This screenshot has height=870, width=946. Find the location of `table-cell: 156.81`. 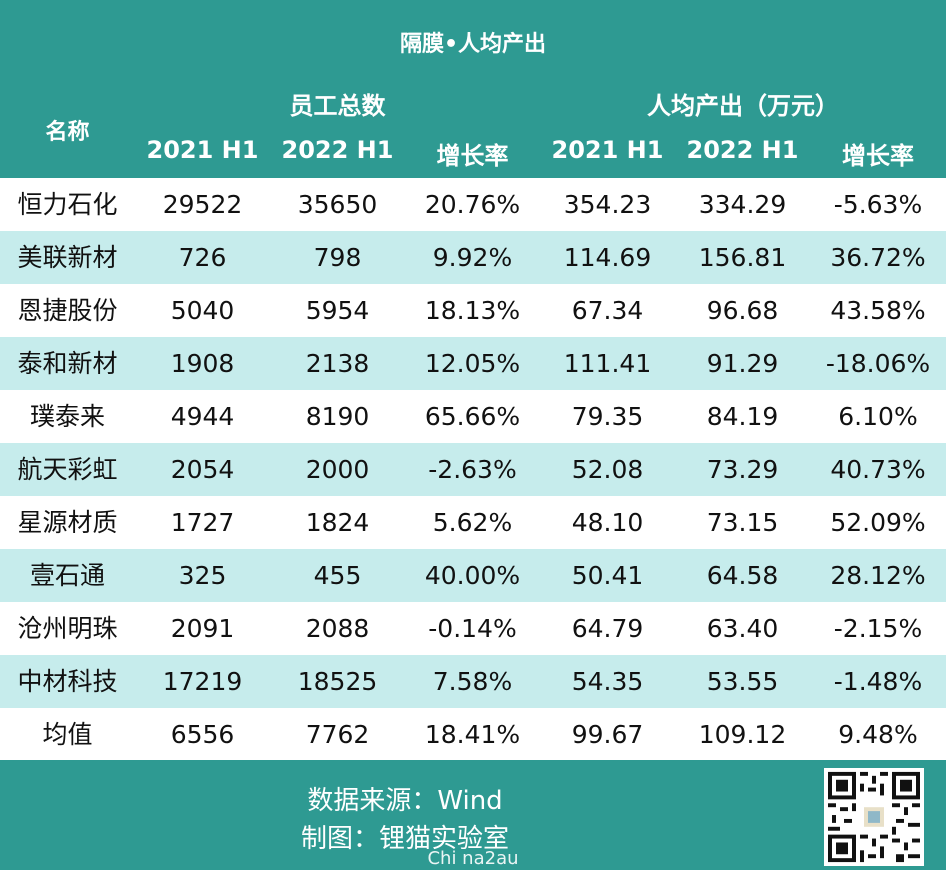

table-cell: 156.81 is located at coordinates (742, 257).